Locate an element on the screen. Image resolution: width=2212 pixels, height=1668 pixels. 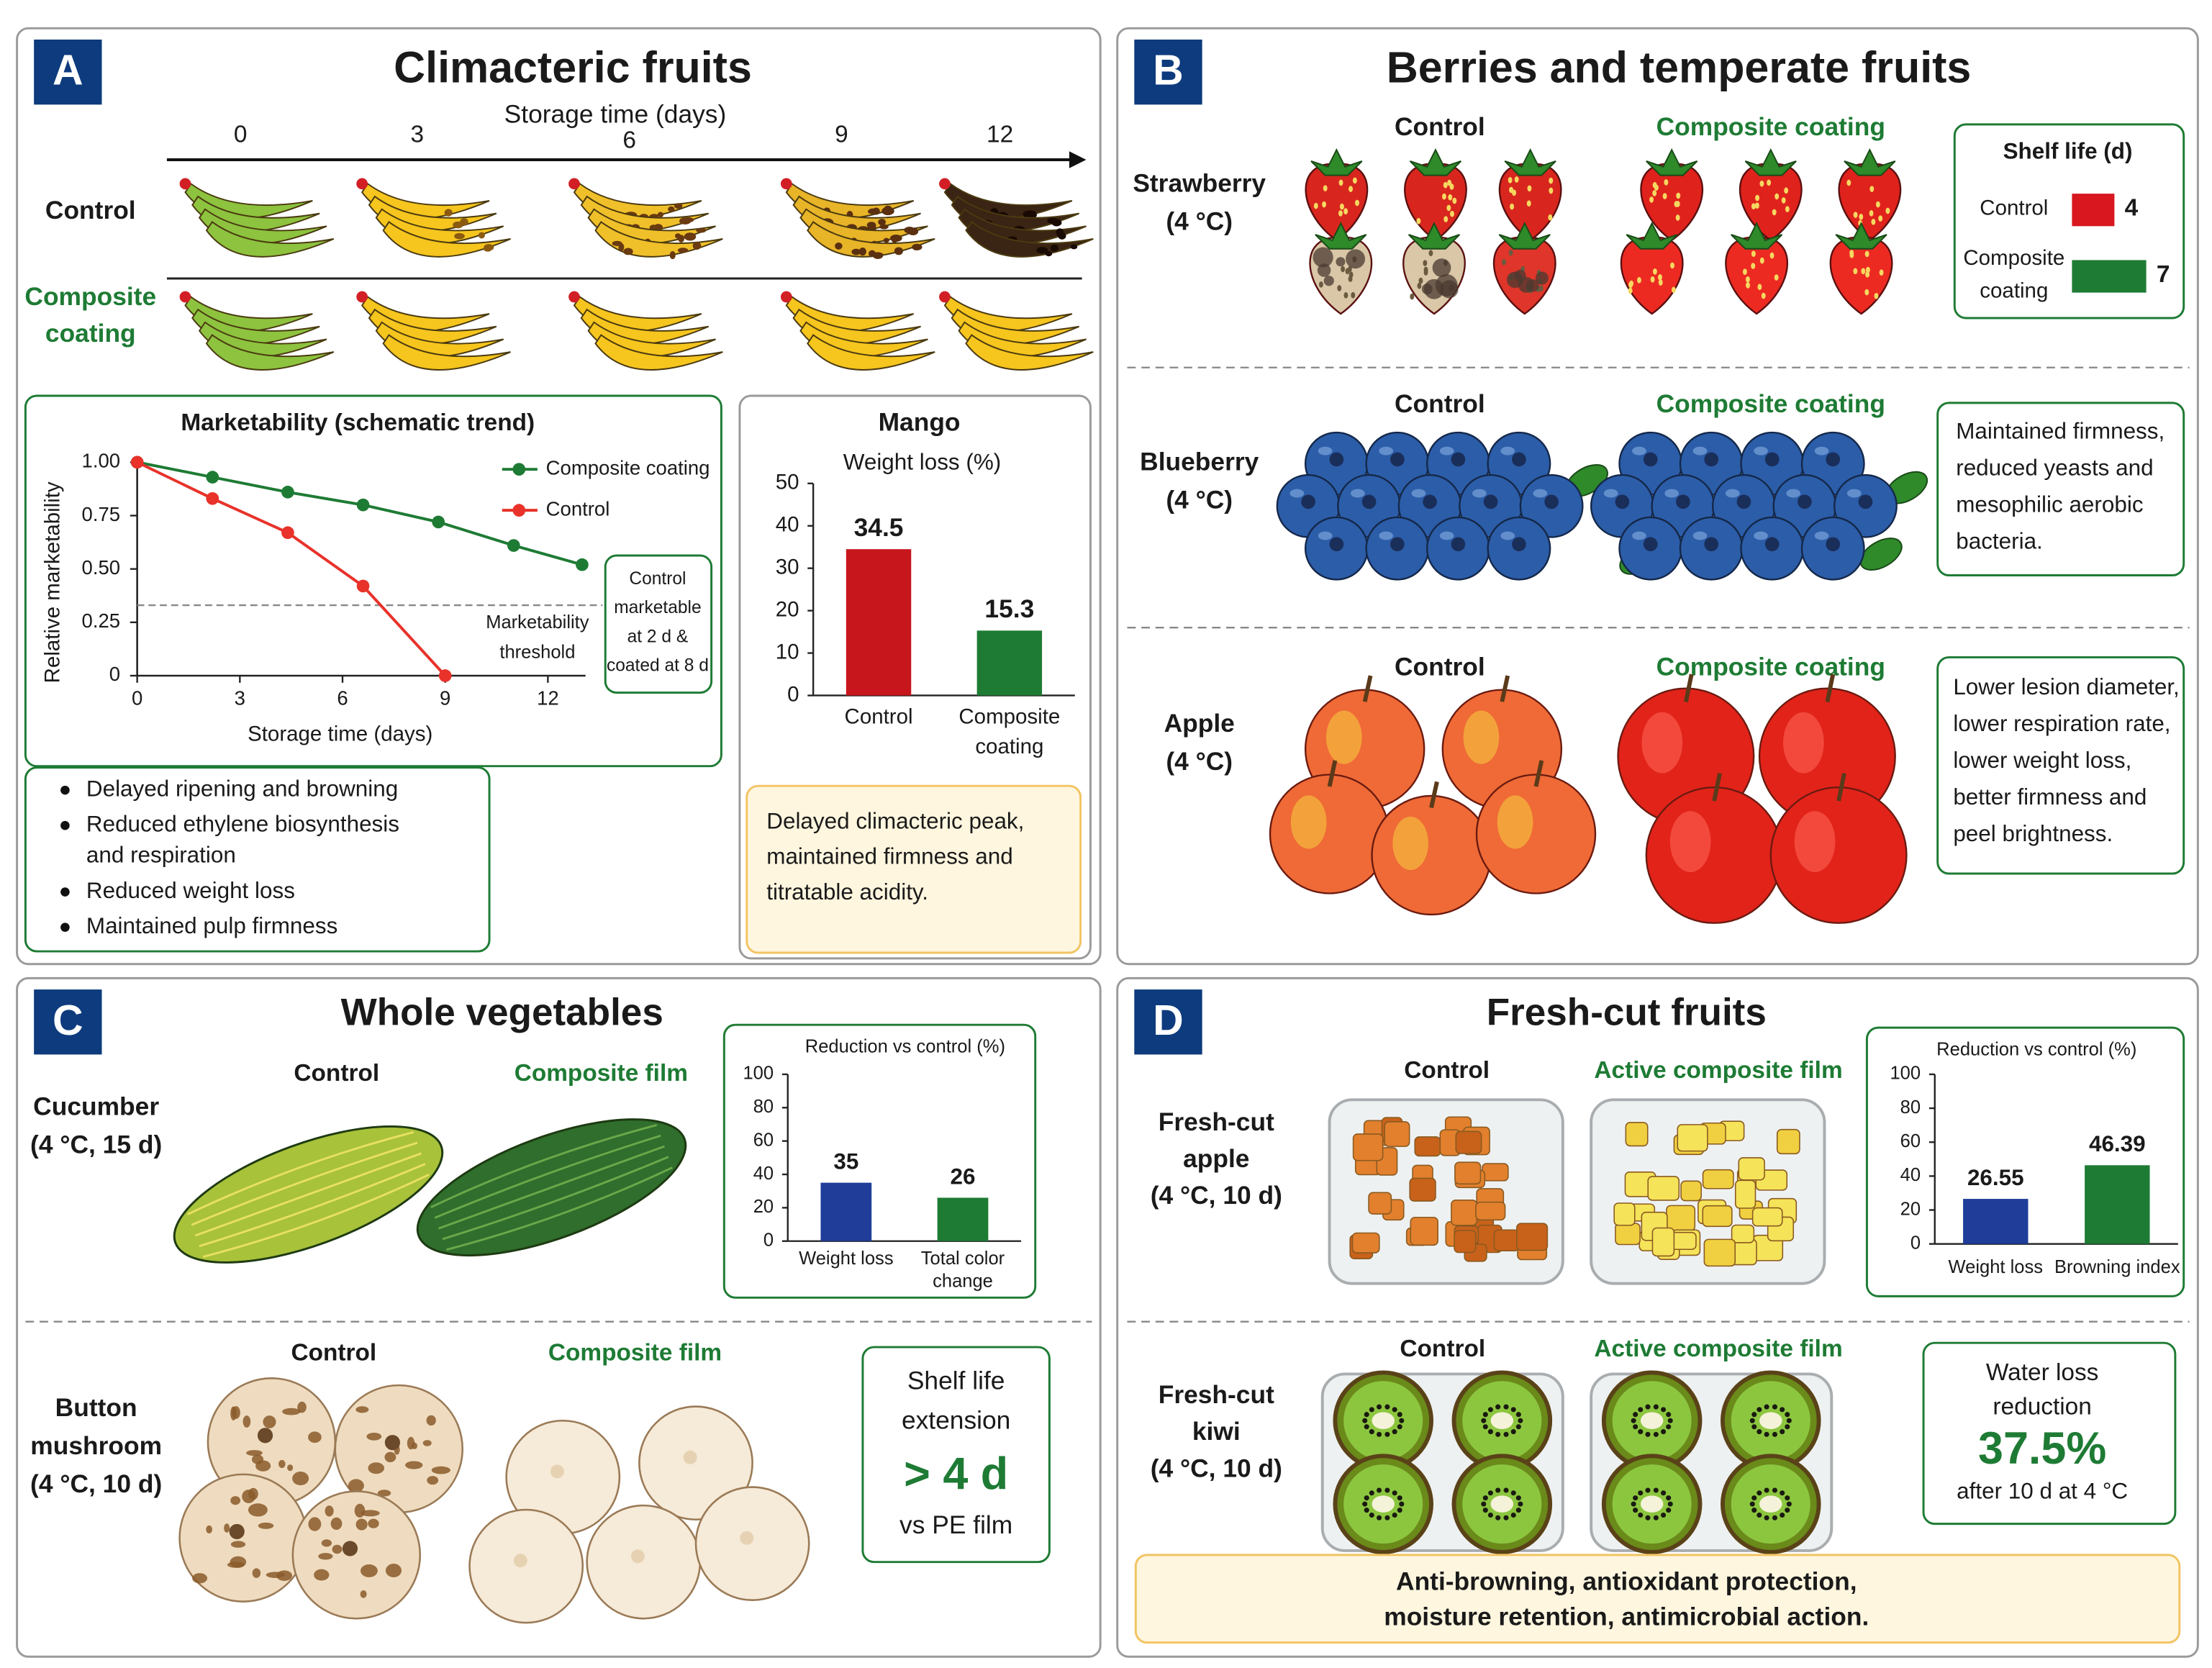
note-text: mesophilic aerobic is located at coordinates (2049, 504).